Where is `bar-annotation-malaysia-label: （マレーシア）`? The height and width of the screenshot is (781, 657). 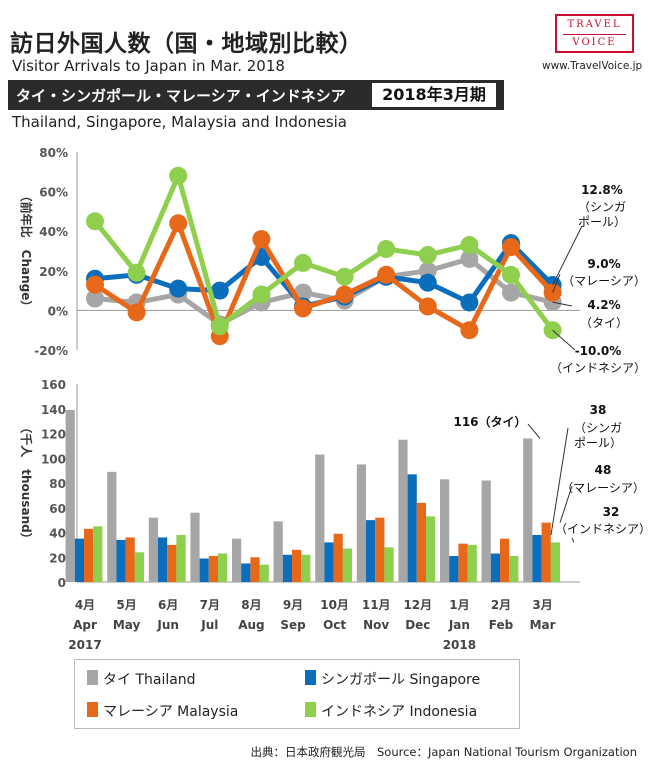 bar-annotation-malaysia-label: （マレーシア） is located at coordinates (603, 488).